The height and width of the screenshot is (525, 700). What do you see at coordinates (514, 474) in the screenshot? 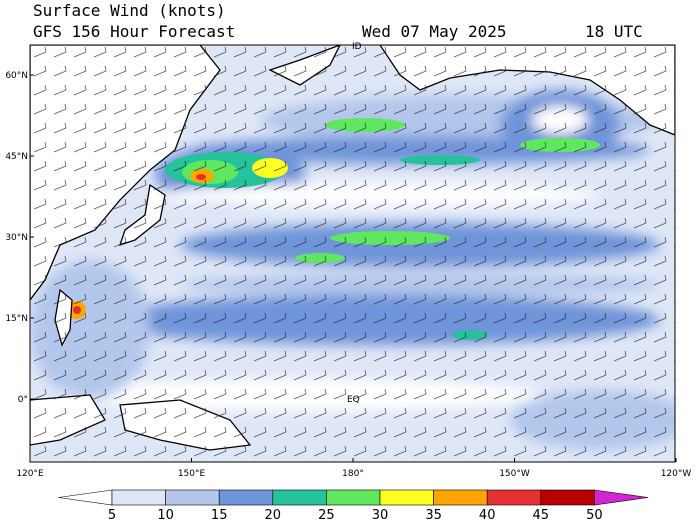
I see `lon-label: 150°W` at bounding box center [514, 474].